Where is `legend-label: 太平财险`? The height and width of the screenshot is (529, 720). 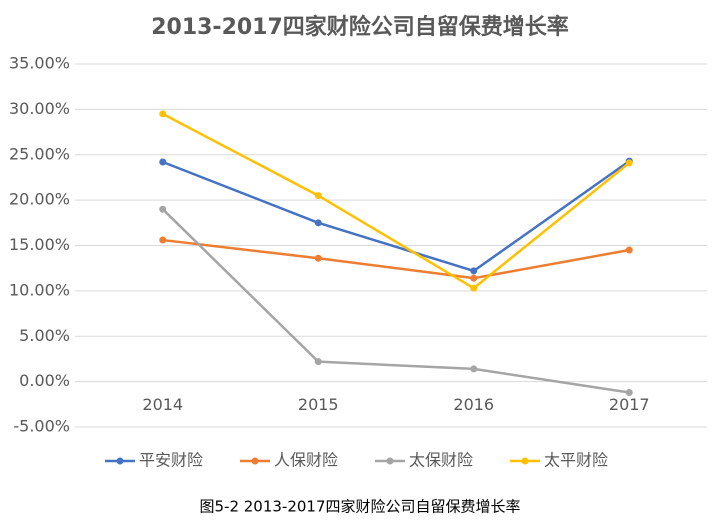
legend-label: 太平财险 is located at coordinates (576, 460).